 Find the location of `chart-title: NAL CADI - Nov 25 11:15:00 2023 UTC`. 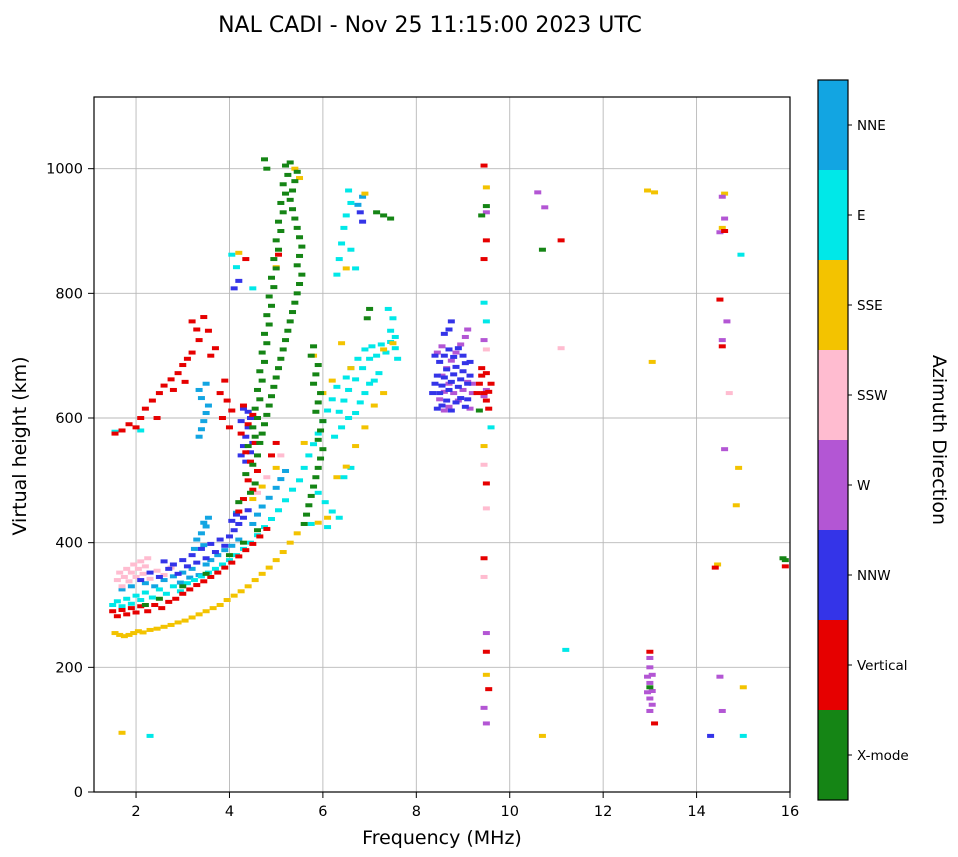

chart-title: NAL CADI - Nov 25 11:15:00 2023 UTC is located at coordinates (430, 25).